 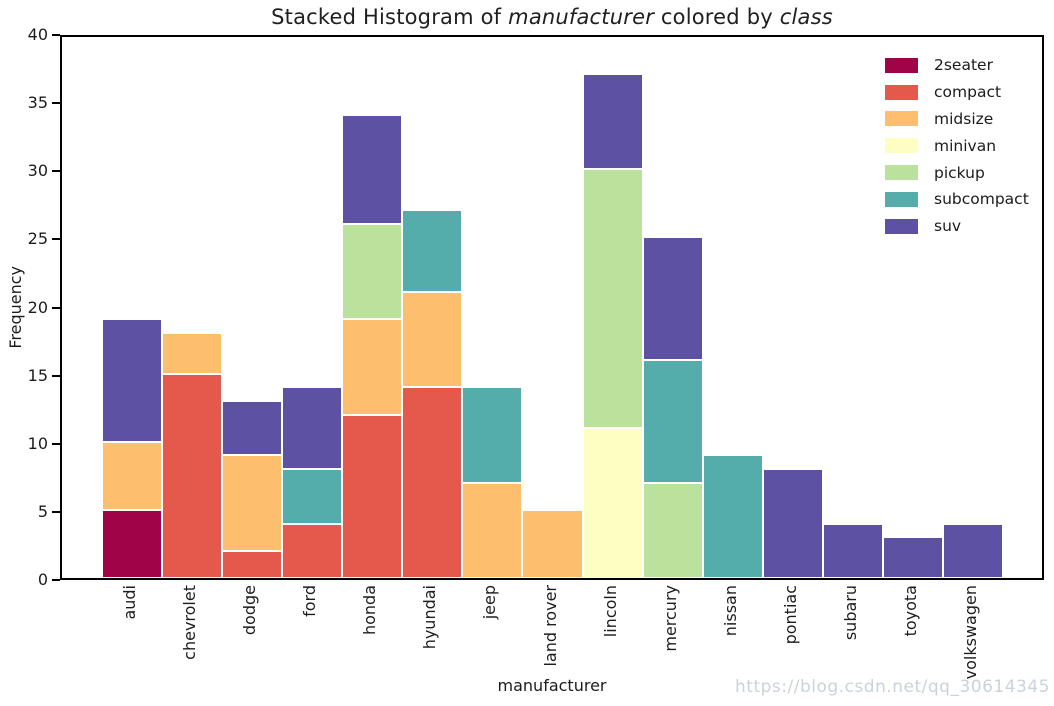 I want to click on bar-segment-dodge-suv, so click(x=252, y=428).